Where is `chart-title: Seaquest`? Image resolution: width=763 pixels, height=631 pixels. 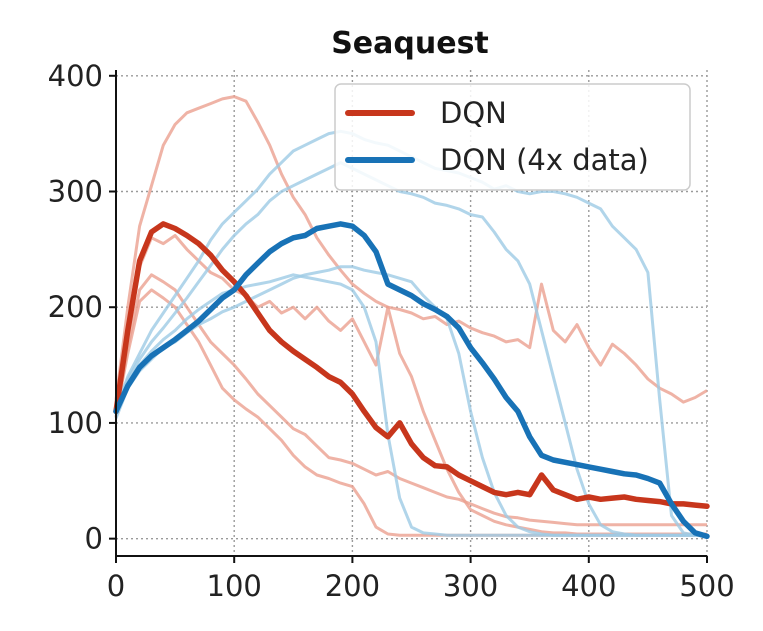
chart-title: Seaquest is located at coordinates (410, 43).